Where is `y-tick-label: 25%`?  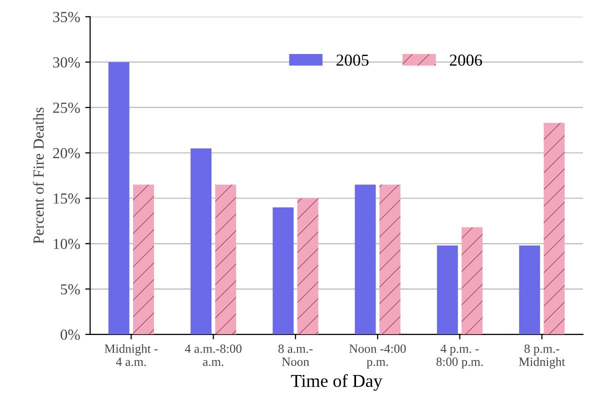 y-tick-label: 25% is located at coordinates (66, 107).